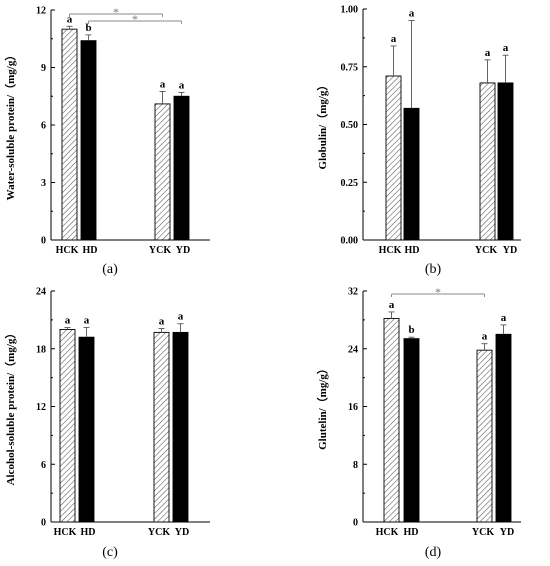 Image resolution: width=550 pixels, height=566 pixels. What do you see at coordinates (322, 406) in the screenshot?
I see `y-axis-label: Glutelin/（mg/g）` at bounding box center [322, 406].